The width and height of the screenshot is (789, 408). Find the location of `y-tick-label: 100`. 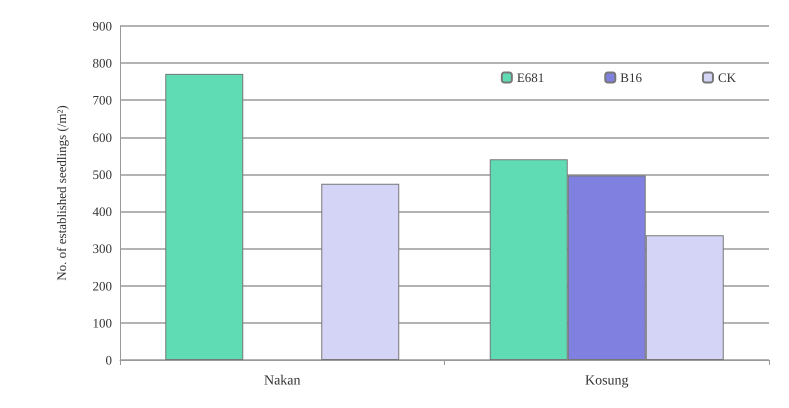

y-tick-label: 100 is located at coordinates (102, 322).